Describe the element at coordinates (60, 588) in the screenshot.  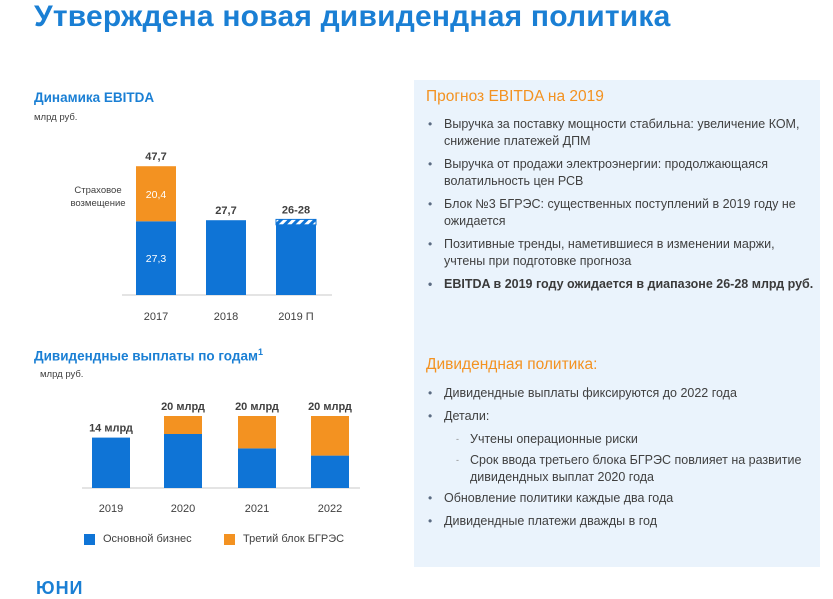
I see `company-logo: ЮНИ` at that location.